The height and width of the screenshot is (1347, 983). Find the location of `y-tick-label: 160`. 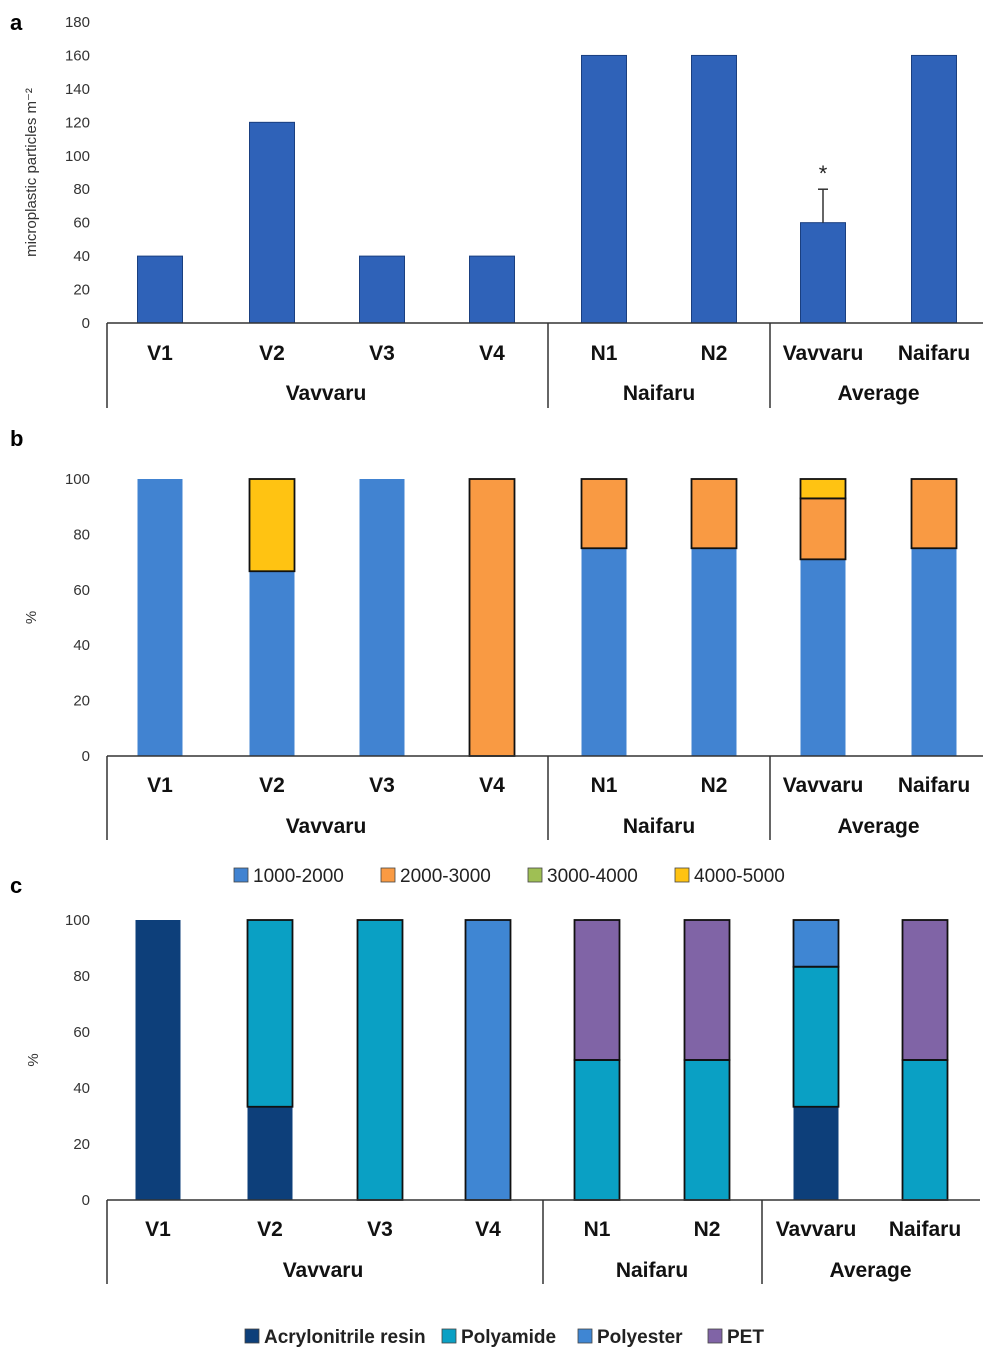

y-tick-label: 160 is located at coordinates (77, 55).